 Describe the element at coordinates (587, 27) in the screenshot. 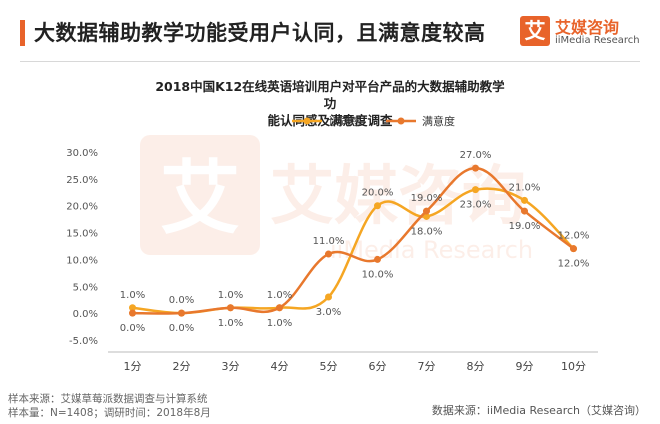

I see `logo-name: 艾媒咨询` at that location.